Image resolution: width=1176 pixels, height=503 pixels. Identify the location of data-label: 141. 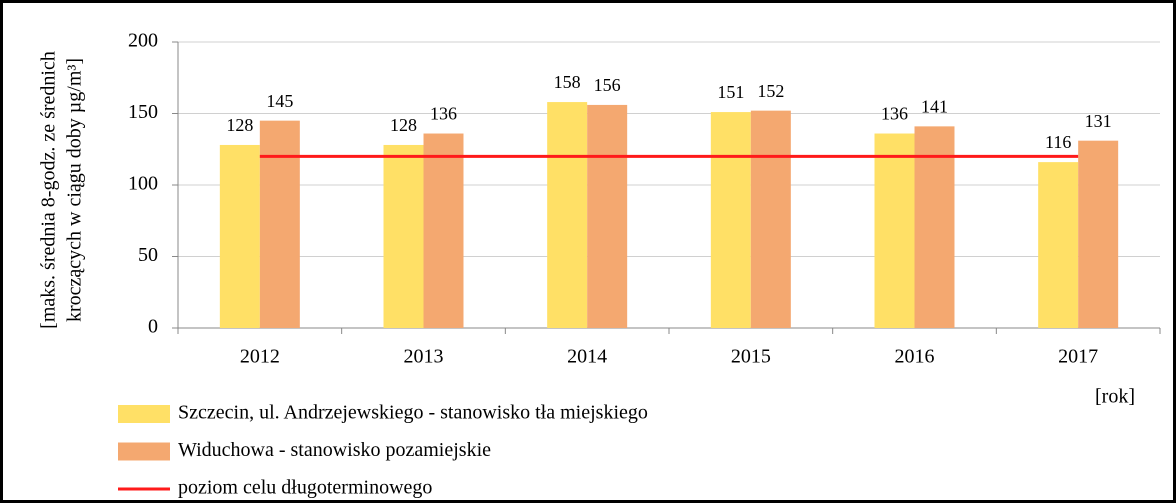
(934, 106).